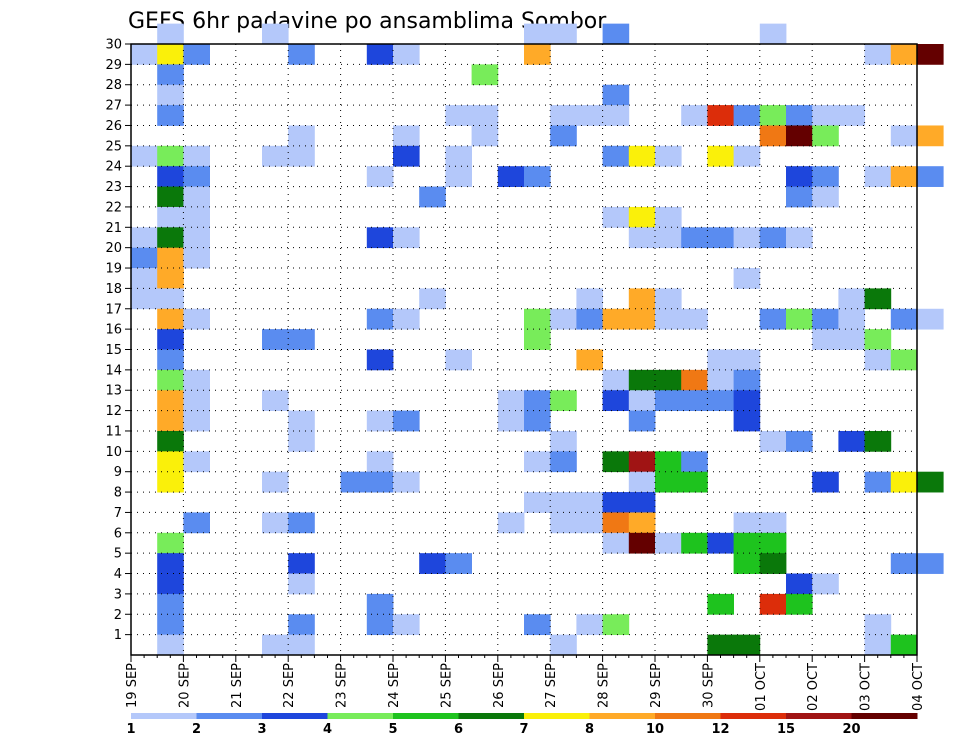 This screenshot has height=742, width=960. I want to click on x-tick-label: 30 SEP, so click(708, 685).